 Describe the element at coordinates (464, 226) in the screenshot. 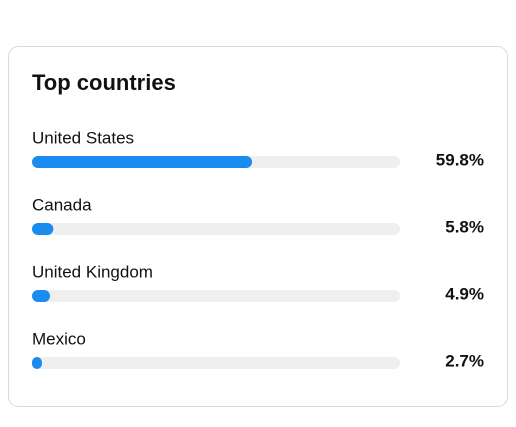

I see `value-label: 5.8%` at that location.